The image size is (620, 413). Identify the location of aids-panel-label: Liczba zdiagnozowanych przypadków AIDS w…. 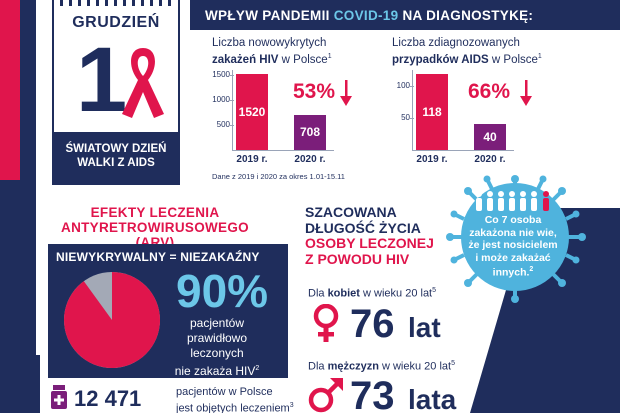
(467, 51).